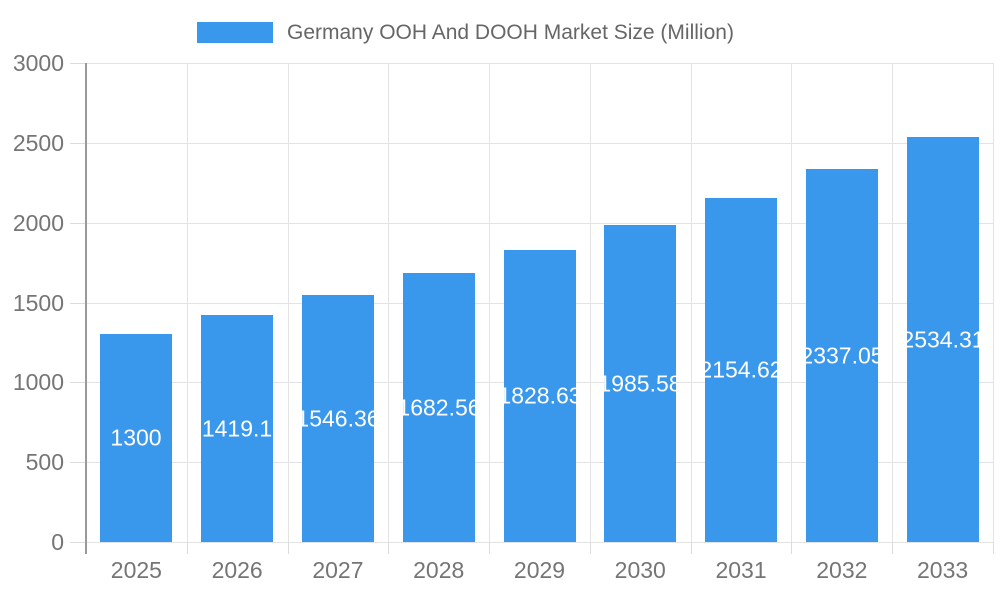  I want to click on y-tick-label: 2000, so click(38, 222).